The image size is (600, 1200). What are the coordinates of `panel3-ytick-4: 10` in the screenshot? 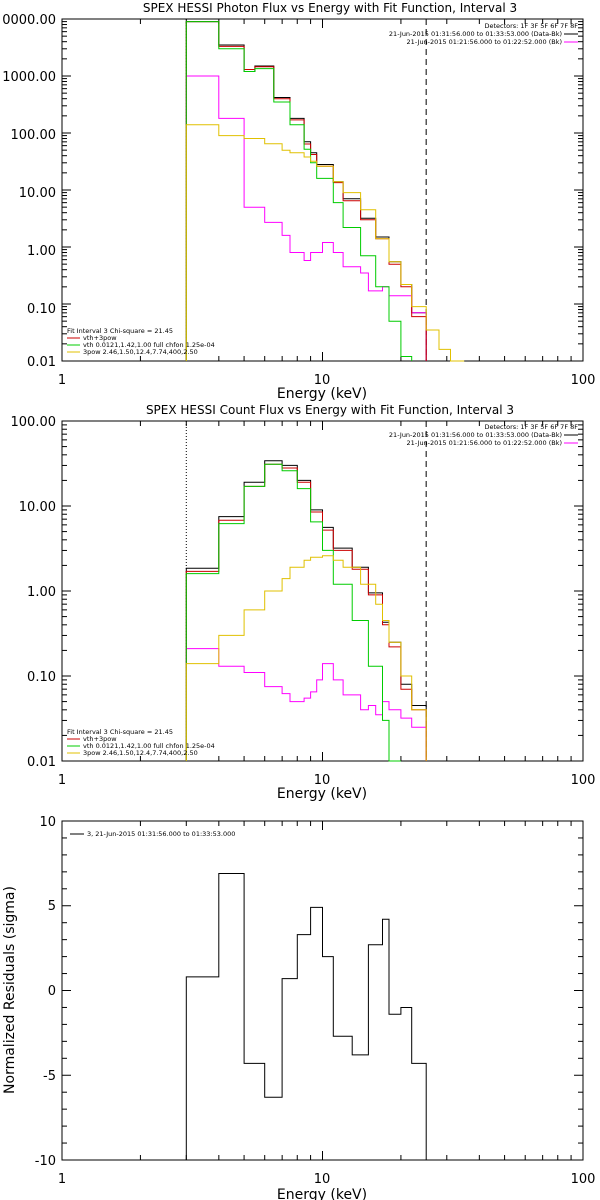 It's located at (47, 822).